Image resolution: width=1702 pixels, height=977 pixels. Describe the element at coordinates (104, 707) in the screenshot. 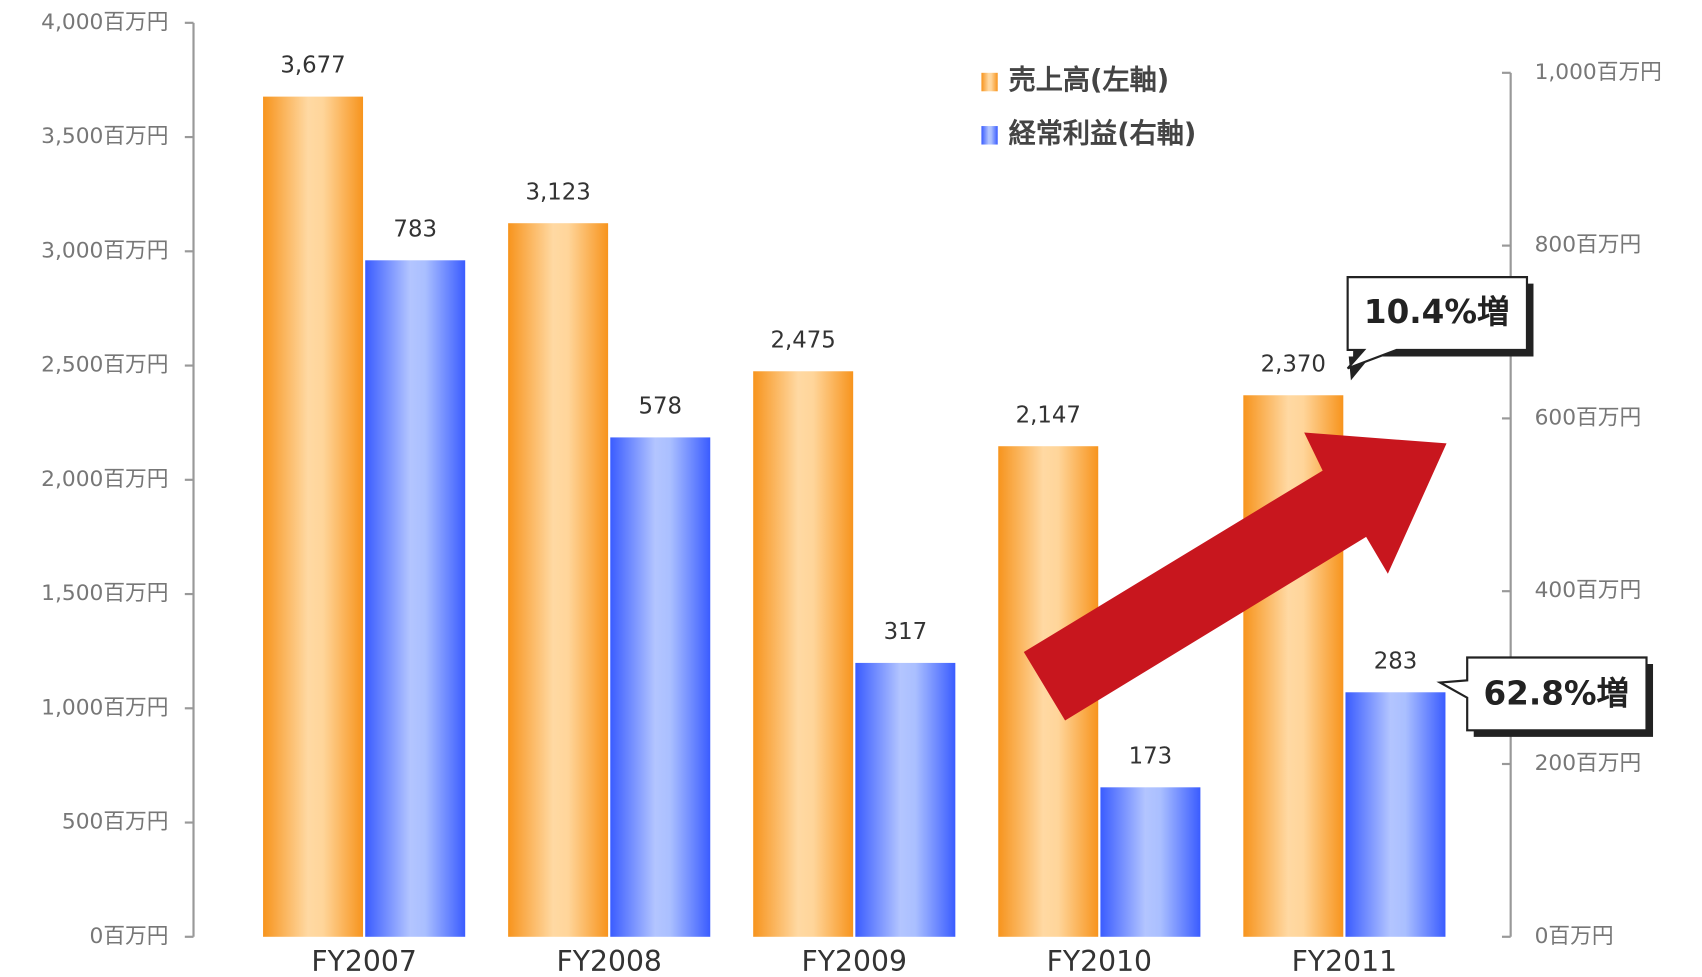

I see `y-tick-label: 1,000百万円` at that location.